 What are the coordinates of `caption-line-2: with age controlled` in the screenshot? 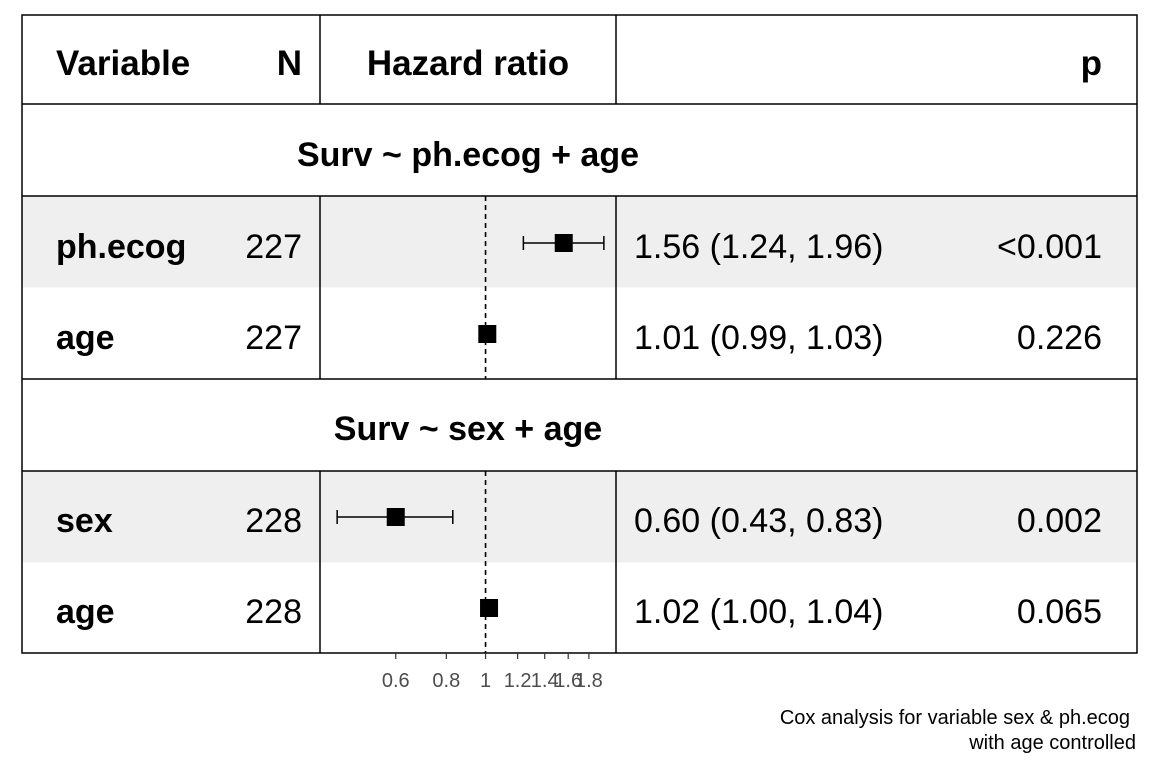 It's located at (1052, 743).